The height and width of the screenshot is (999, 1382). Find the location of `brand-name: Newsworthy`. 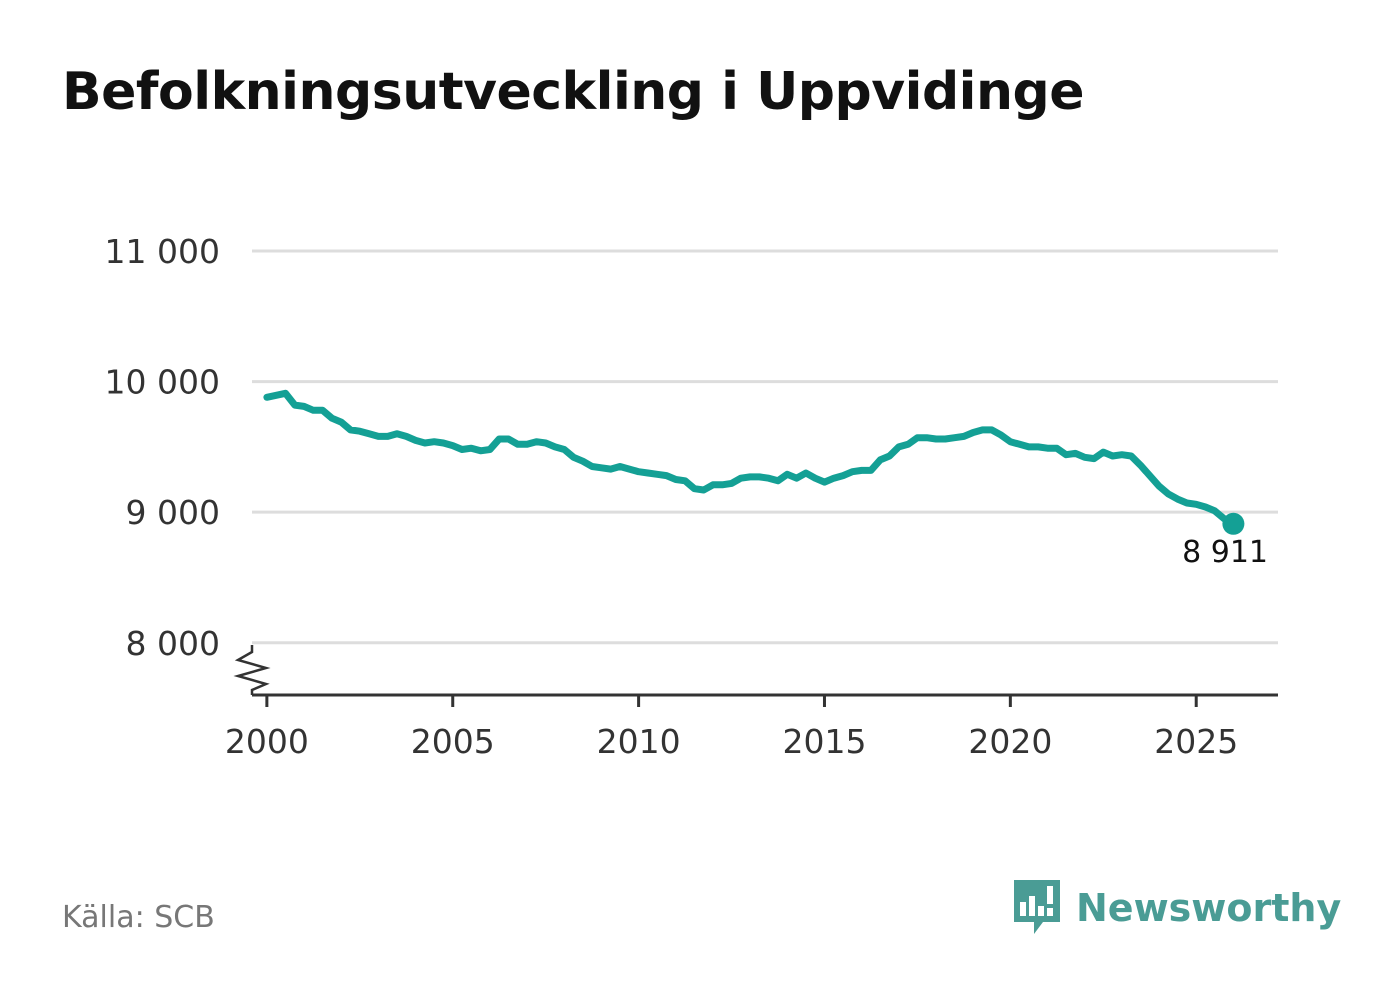

brand-name: Newsworthy is located at coordinates (1209, 908).